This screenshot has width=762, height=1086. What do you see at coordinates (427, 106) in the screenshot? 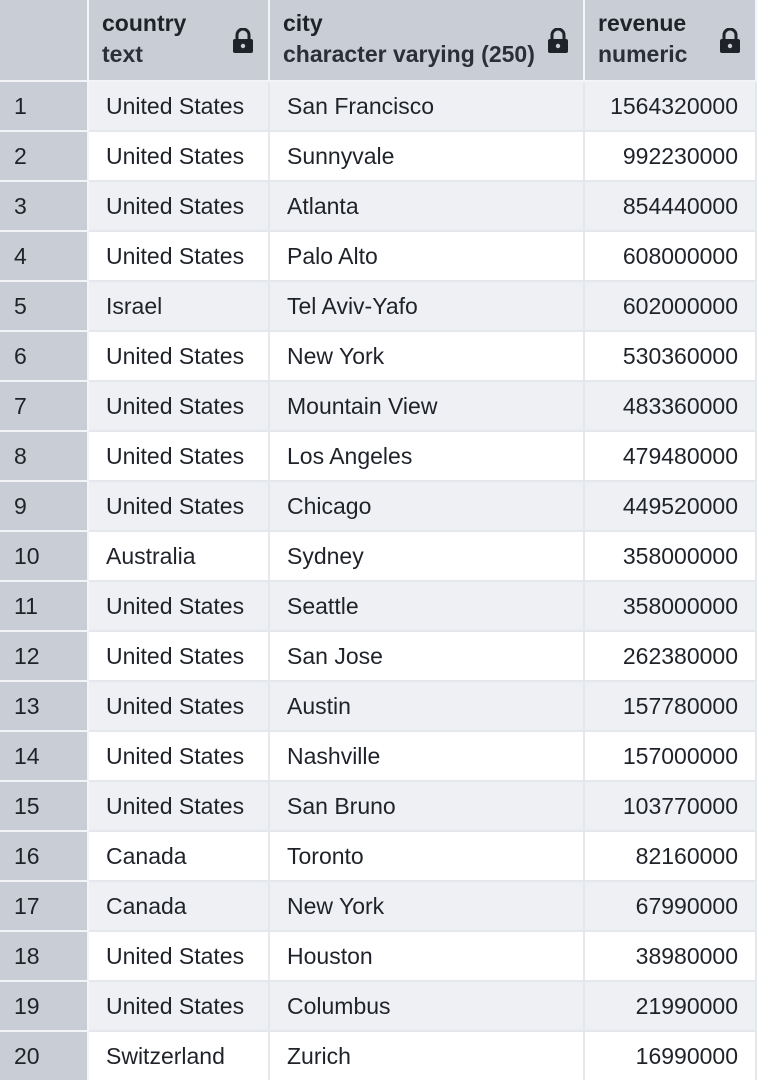
I see `cell-city: San Francisco` at bounding box center [427, 106].